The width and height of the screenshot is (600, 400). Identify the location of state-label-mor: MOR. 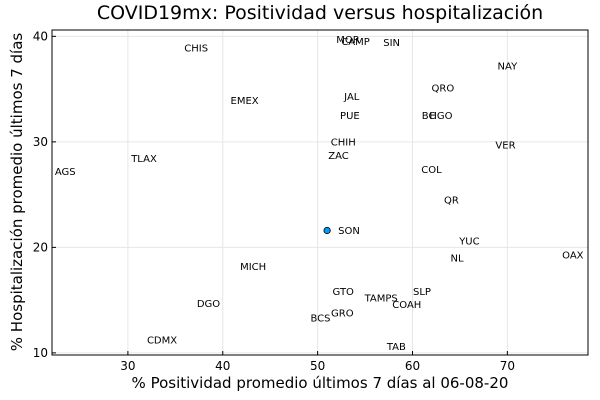
(347, 40).